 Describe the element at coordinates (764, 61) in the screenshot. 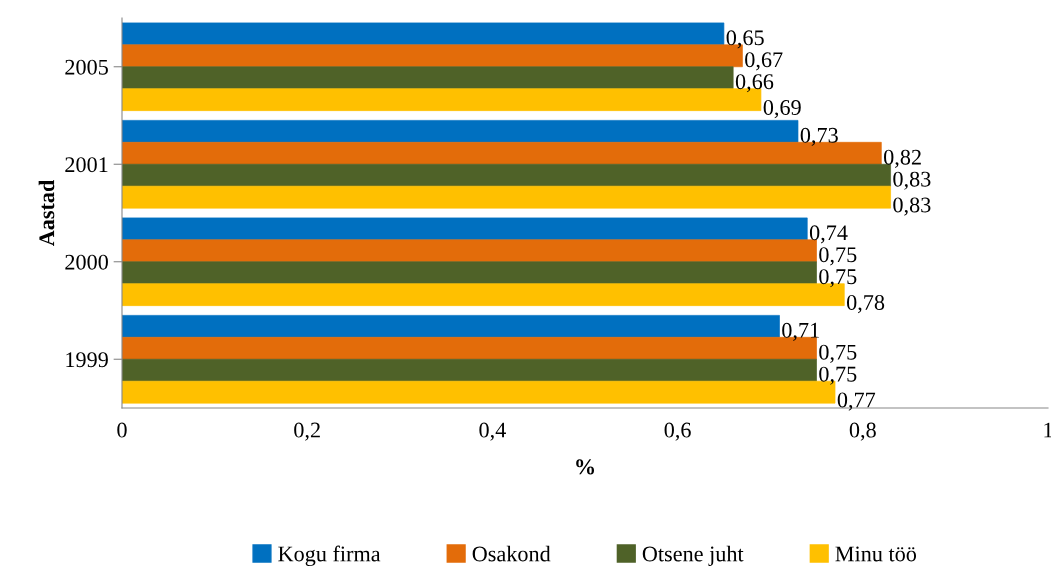

I see `data-label: 0,67` at that location.